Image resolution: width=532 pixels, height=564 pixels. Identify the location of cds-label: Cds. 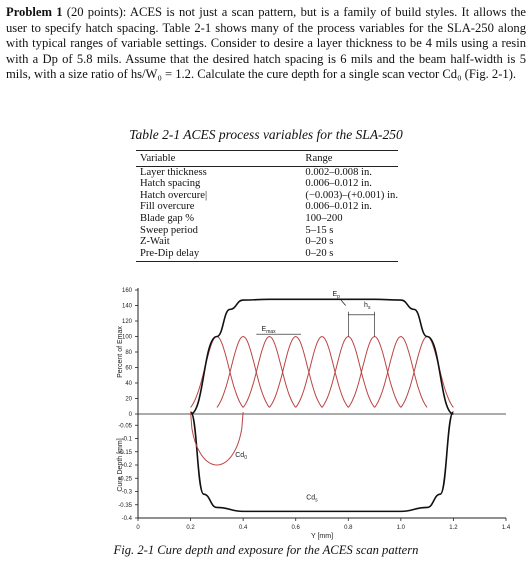
(312, 498).